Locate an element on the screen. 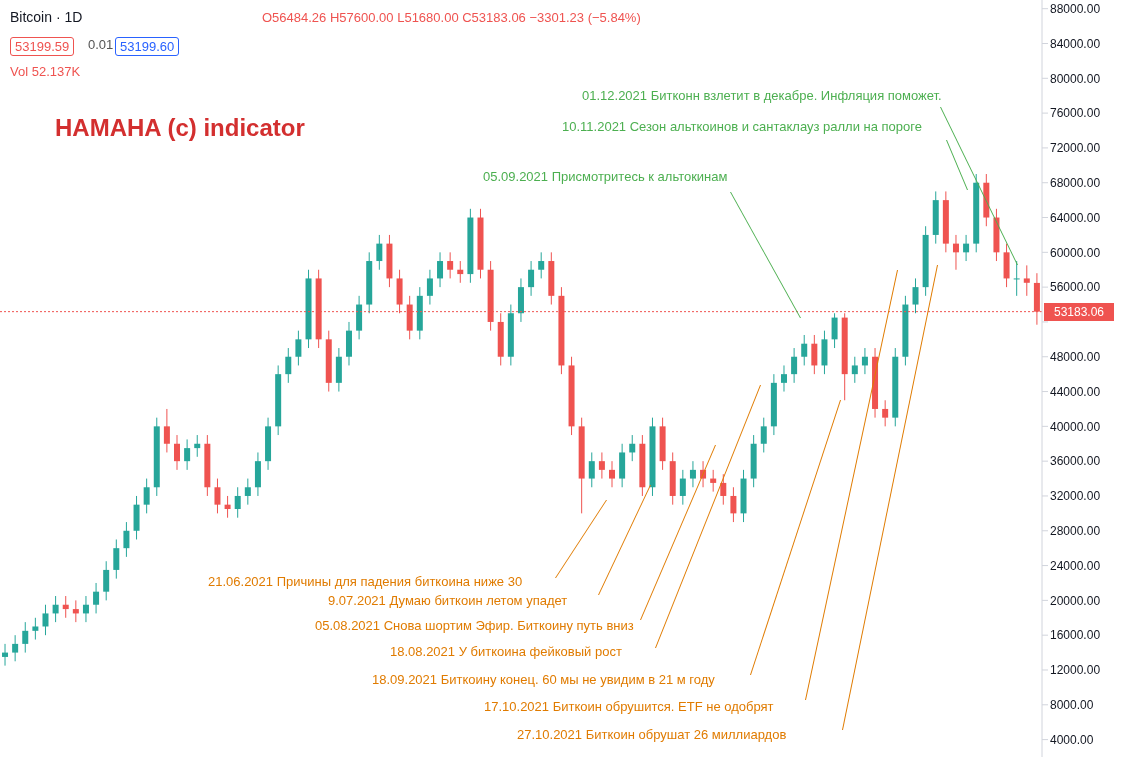  y-tick-label: 4000.00 is located at coordinates (1072, 739).